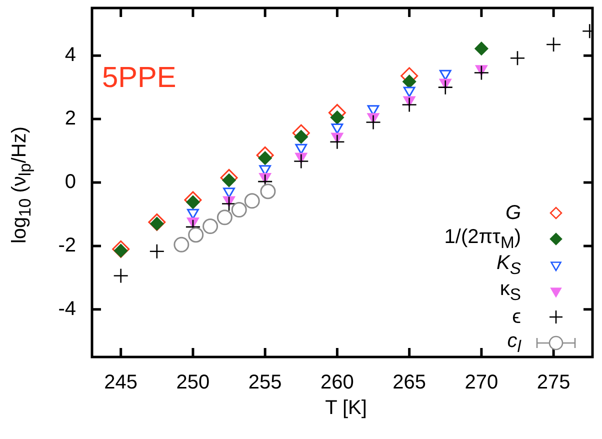  I want to click on x-tick-label: 275, so click(553, 383).